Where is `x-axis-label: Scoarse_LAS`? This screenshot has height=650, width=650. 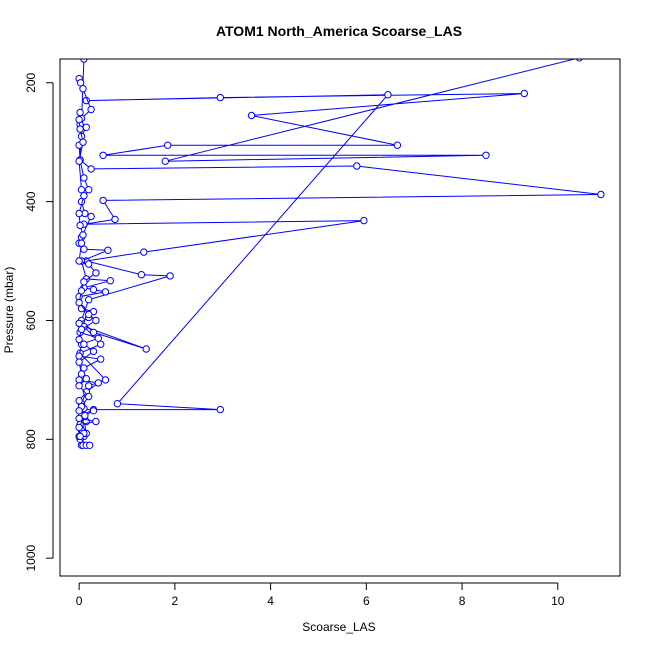
x-axis-label: Scoarse_LAS is located at coordinates (338, 627).